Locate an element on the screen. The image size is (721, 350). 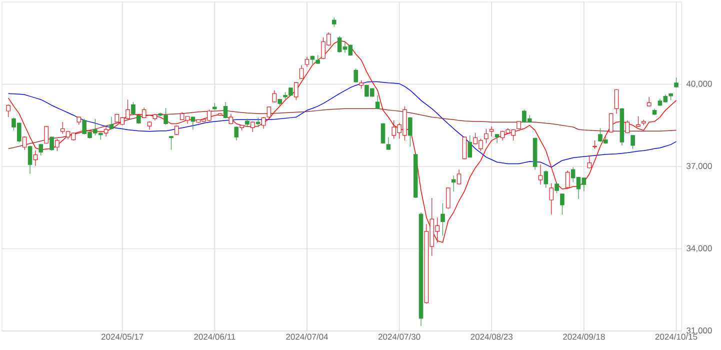
x-tick-label: 2024/08/23 is located at coordinates (491, 337).